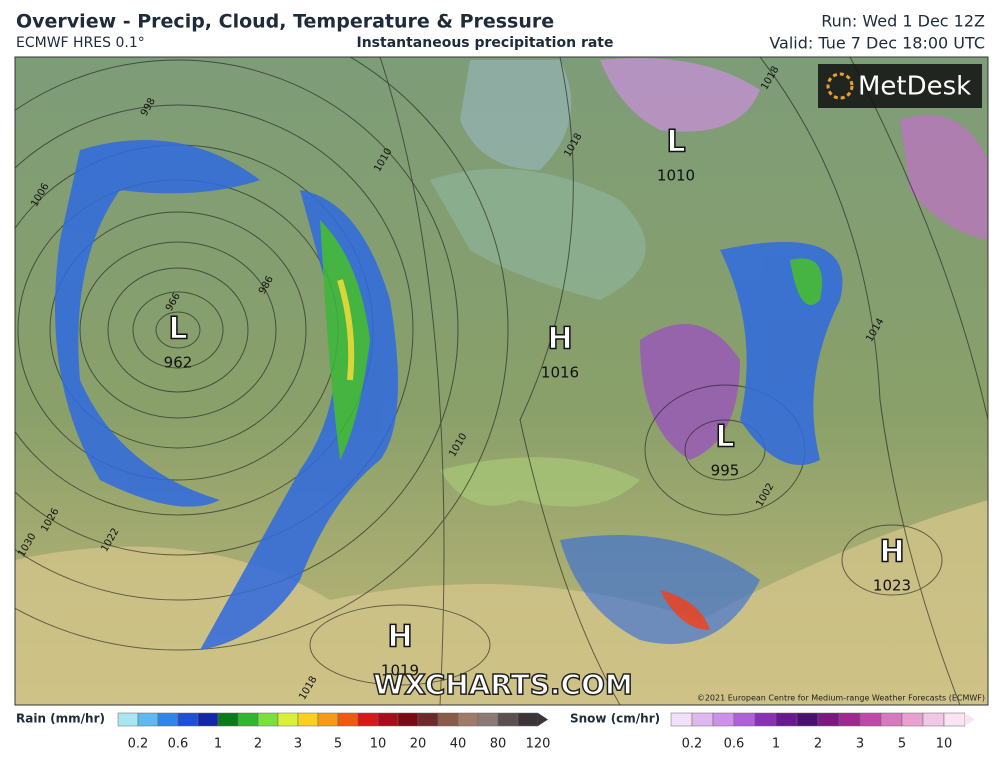  I want to click on snow-arrow, so click(970, 719).